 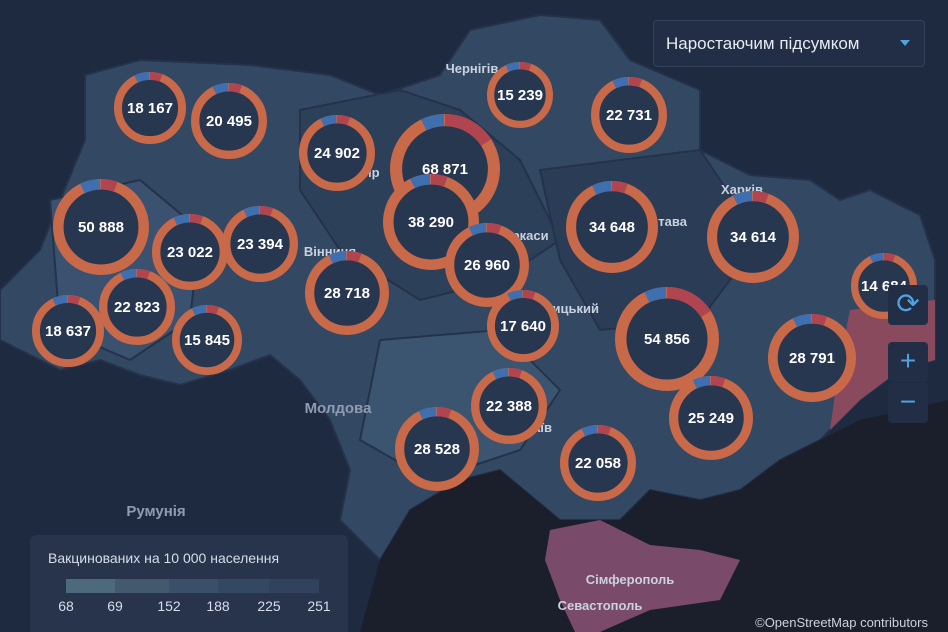 I want to click on marker: 15 845, so click(x=207, y=340).